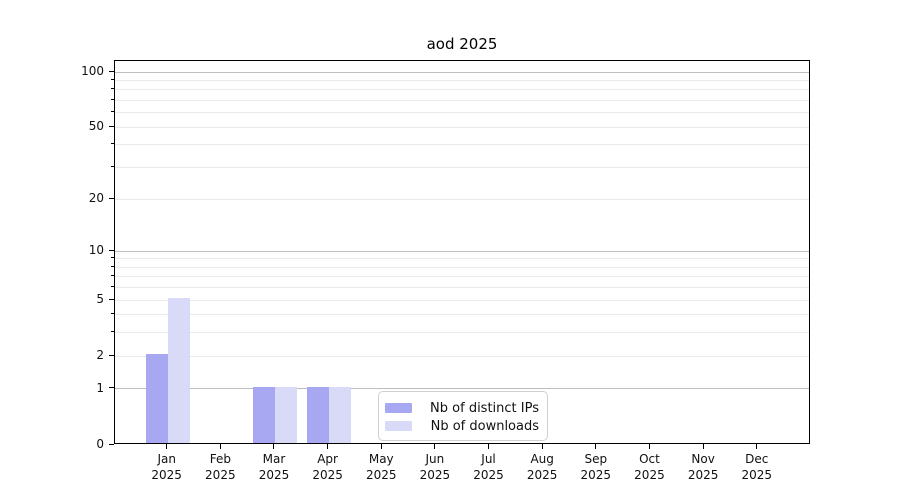  What do you see at coordinates (92, 71) in the screenshot?
I see `y-tick-label: 100` at bounding box center [92, 71].